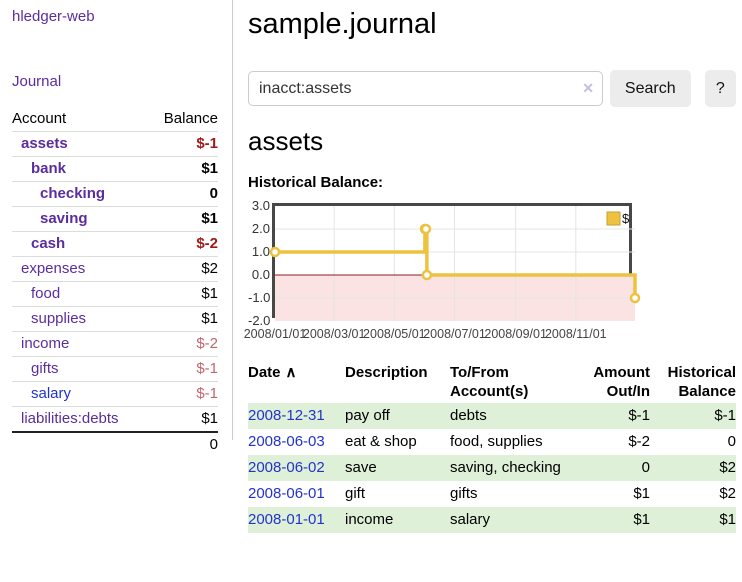 This screenshot has height=582, width=742. I want to click on account-link: liabilities:debts, so click(70, 418).